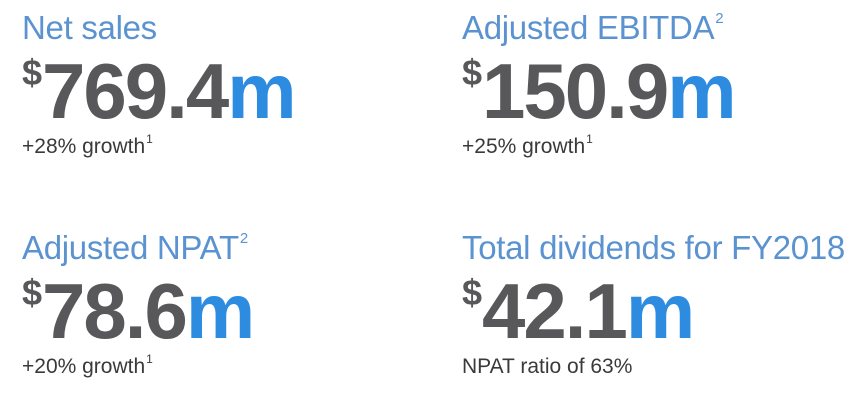  Describe the element at coordinates (555, 311) in the screenshot. I see `metric-number: 42.1` at that location.